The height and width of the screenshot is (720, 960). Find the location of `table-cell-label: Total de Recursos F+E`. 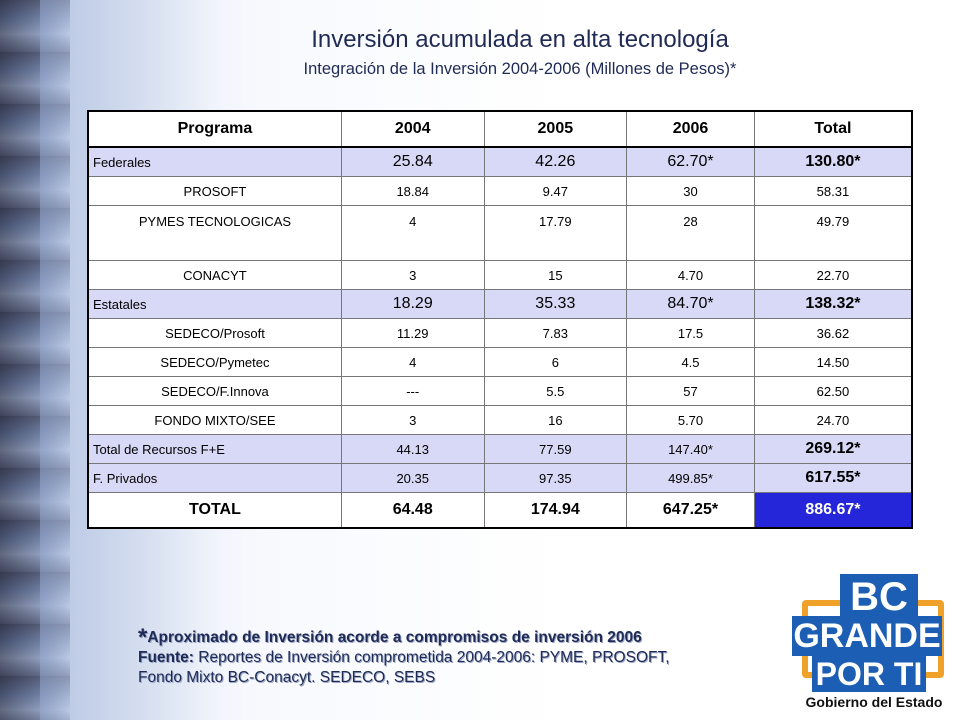

table-cell-label: Total de Recursos F+E is located at coordinates (214, 449).